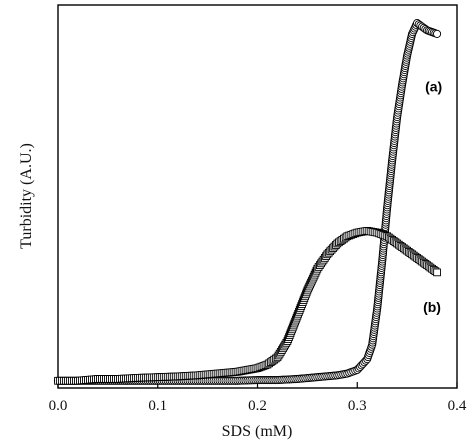  I want to click on axis-ticks: 0.0 0.1 0.2 0.3 0.4, so click(258, 398).